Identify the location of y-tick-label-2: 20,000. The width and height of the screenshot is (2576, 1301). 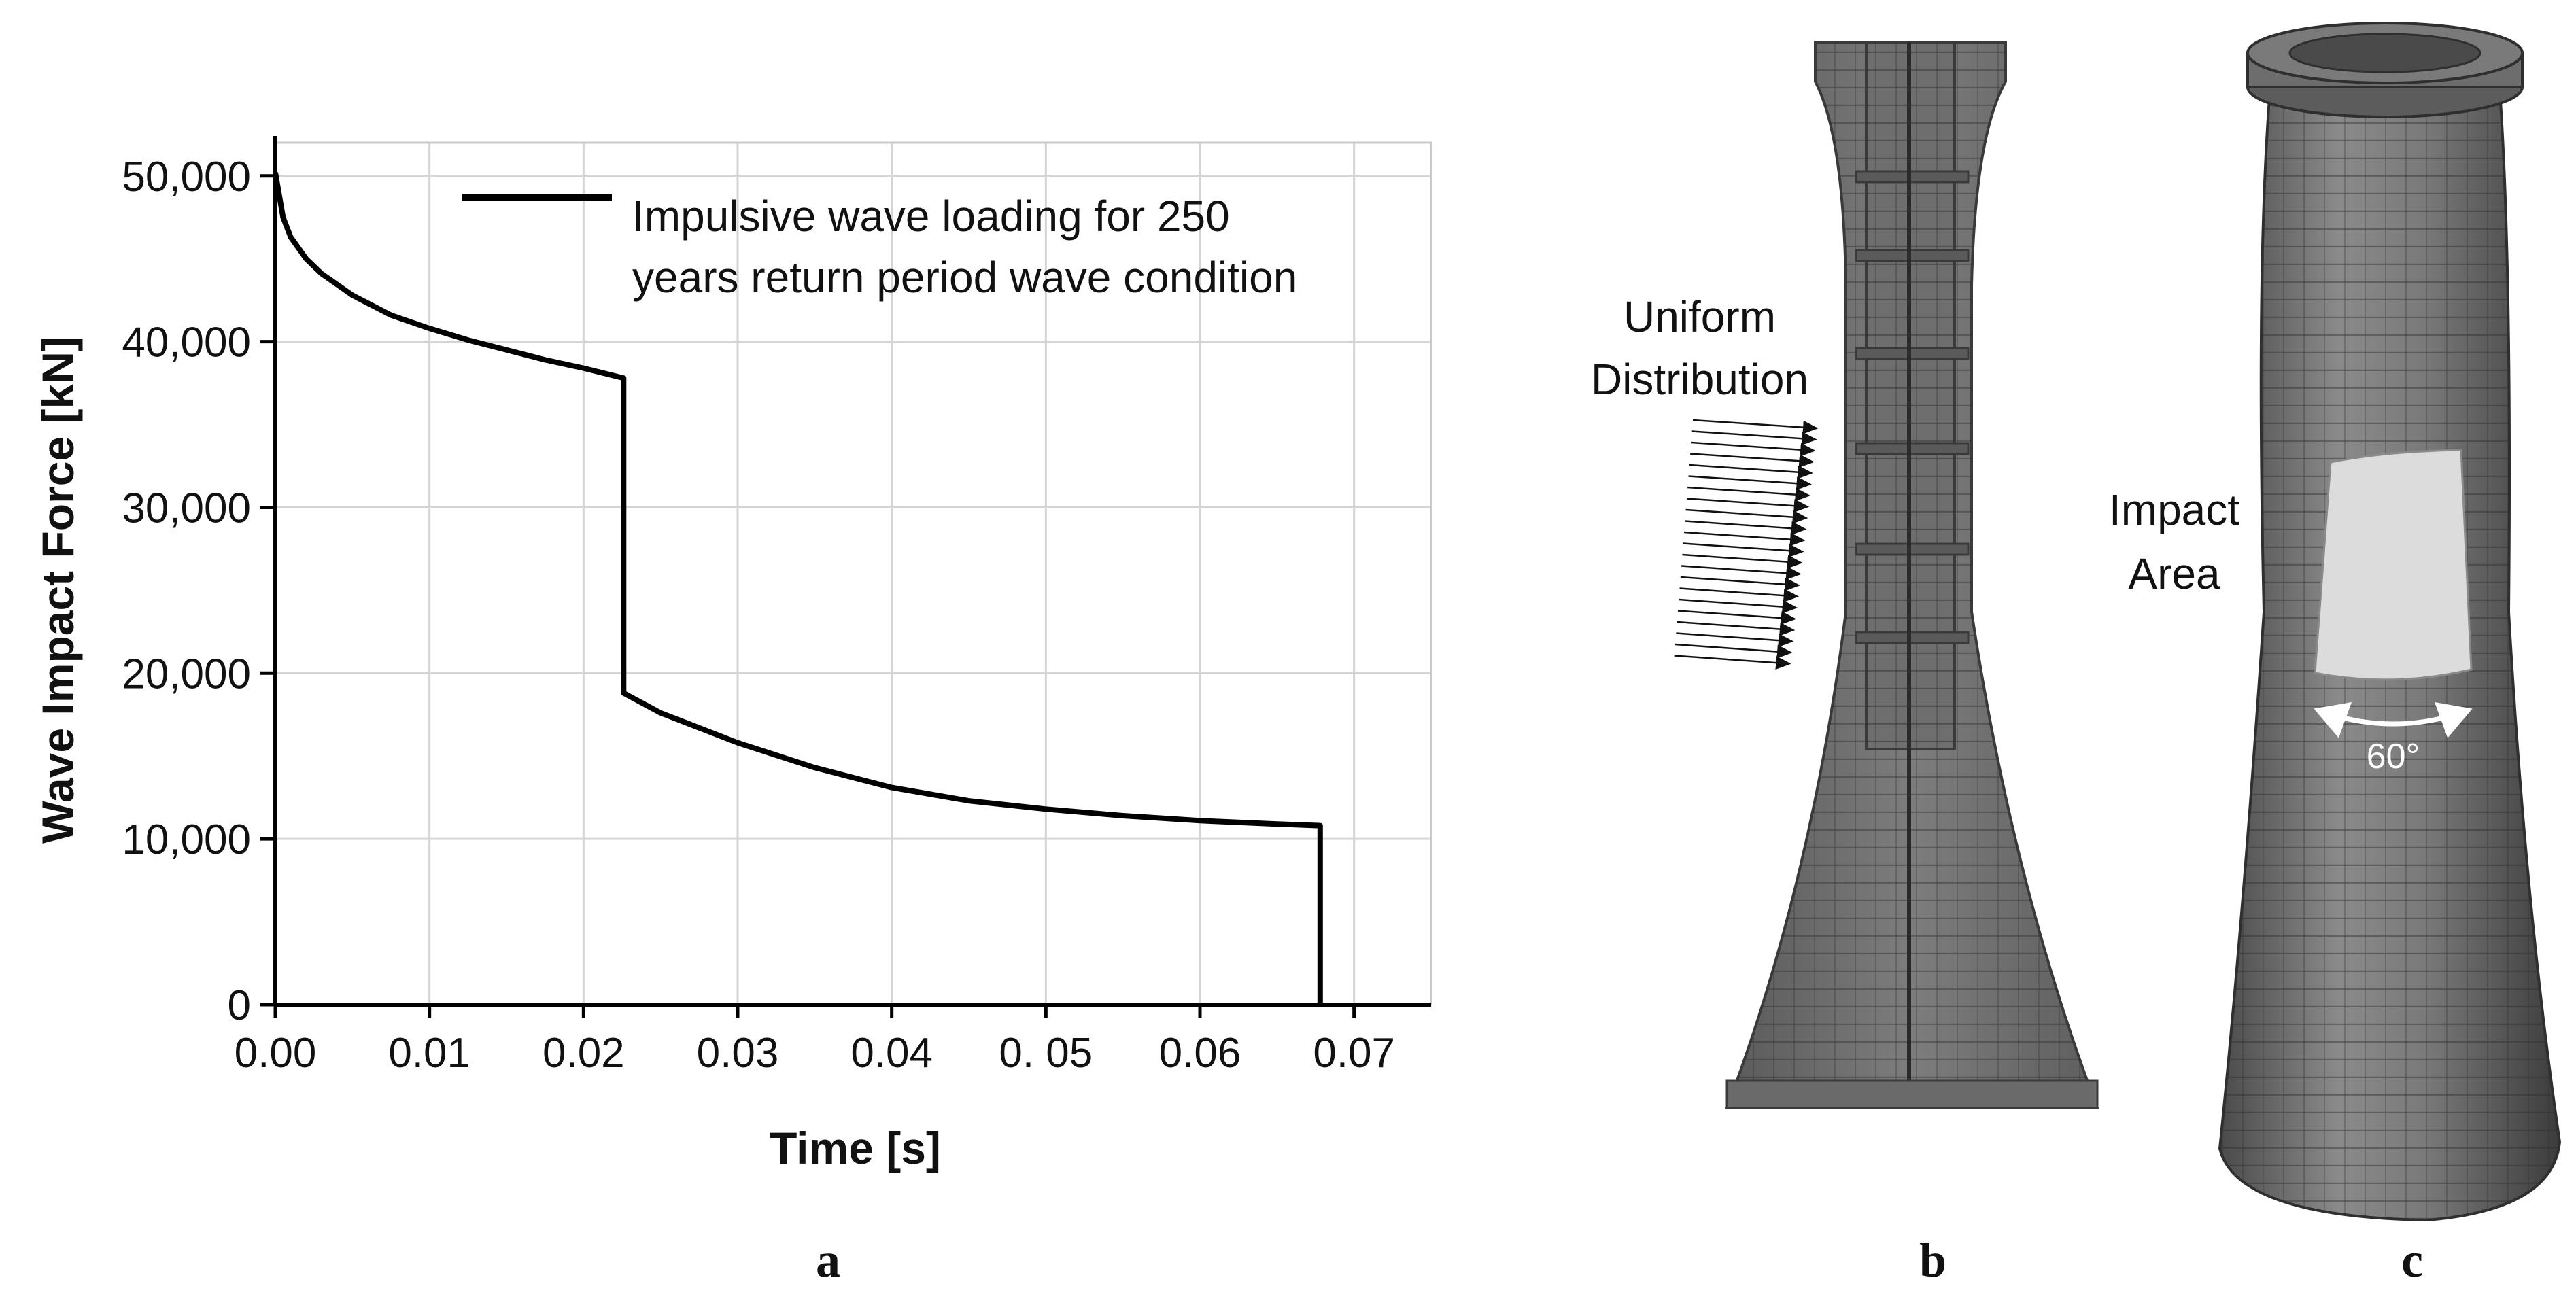
(186, 673).